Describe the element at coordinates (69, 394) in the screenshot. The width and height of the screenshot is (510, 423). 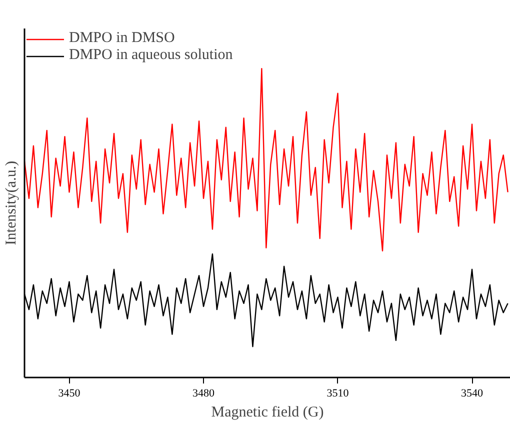
I see `x-tick-label: 3450` at that location.